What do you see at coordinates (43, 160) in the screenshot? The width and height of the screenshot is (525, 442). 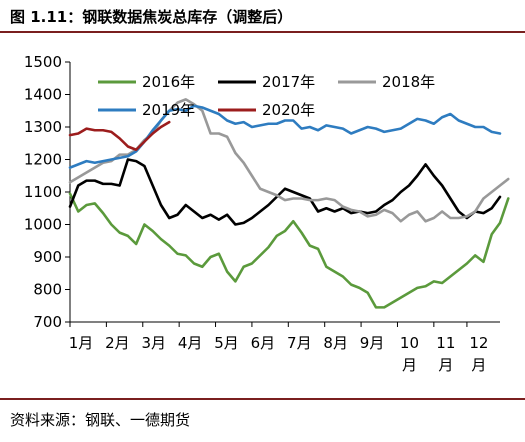 I see `y-tick-label: 1200` at bounding box center [43, 160].